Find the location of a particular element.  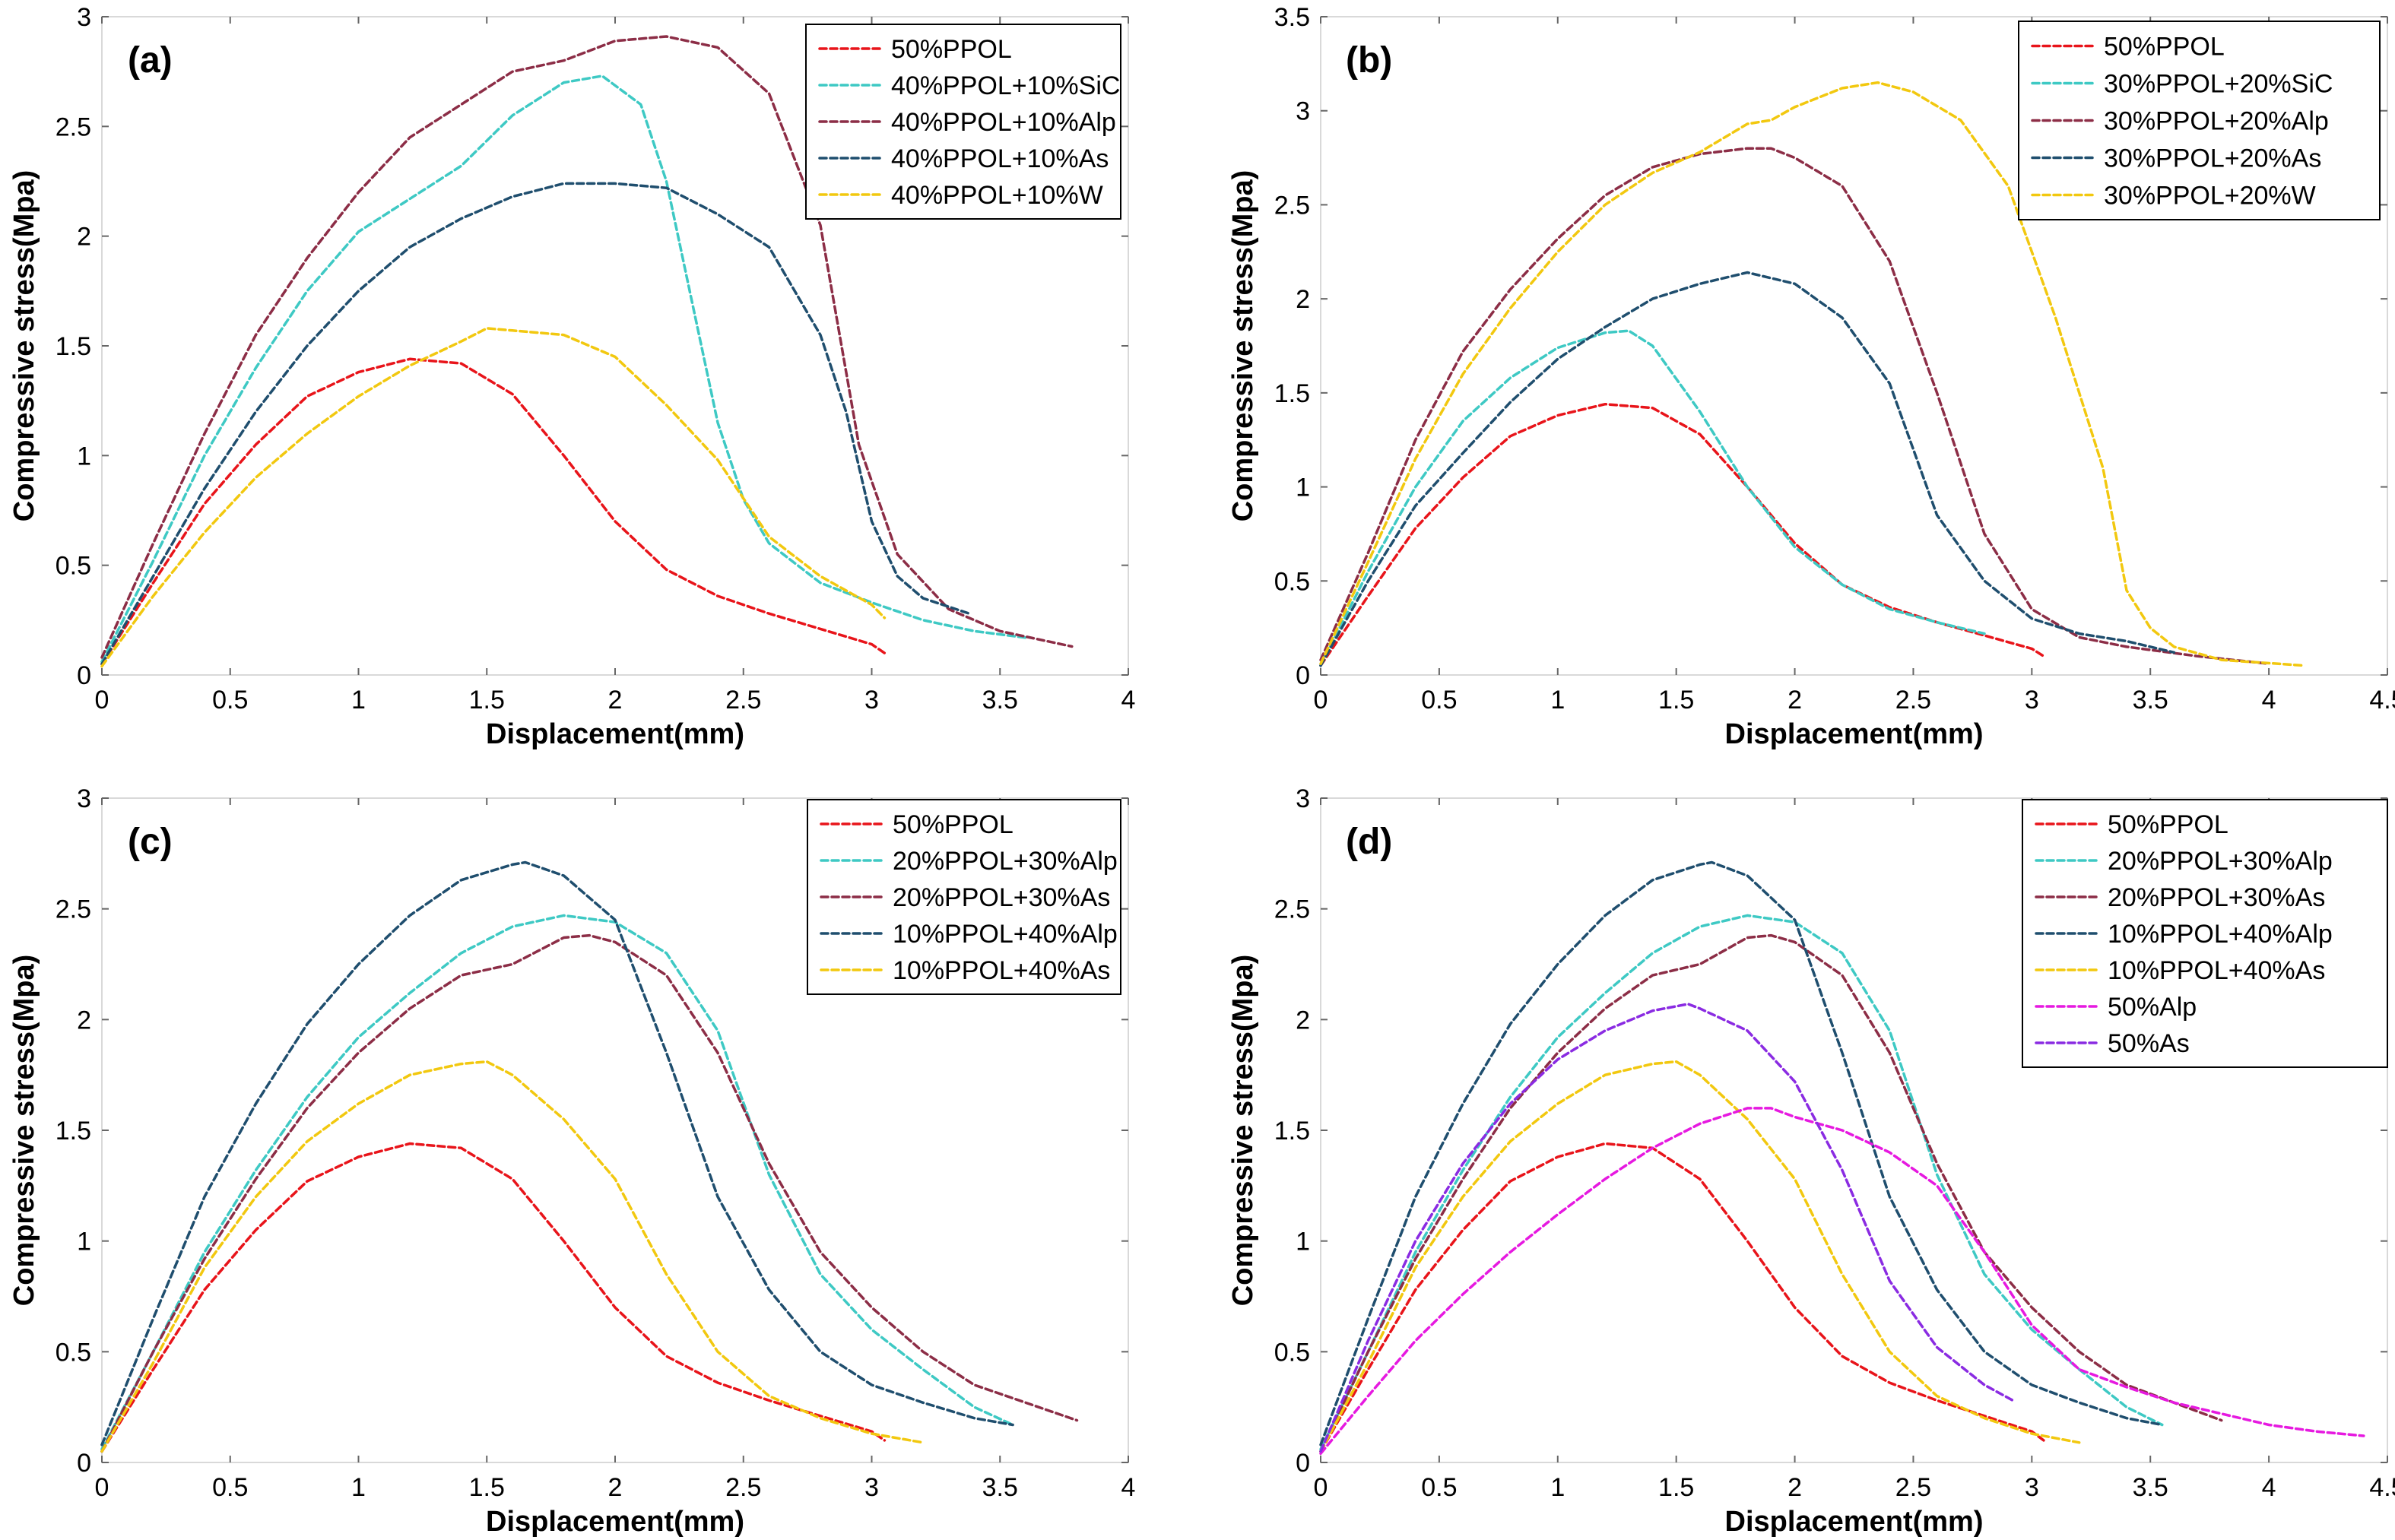

legend-entry: 30%PPOL+20%SiC is located at coordinates (2218, 85).